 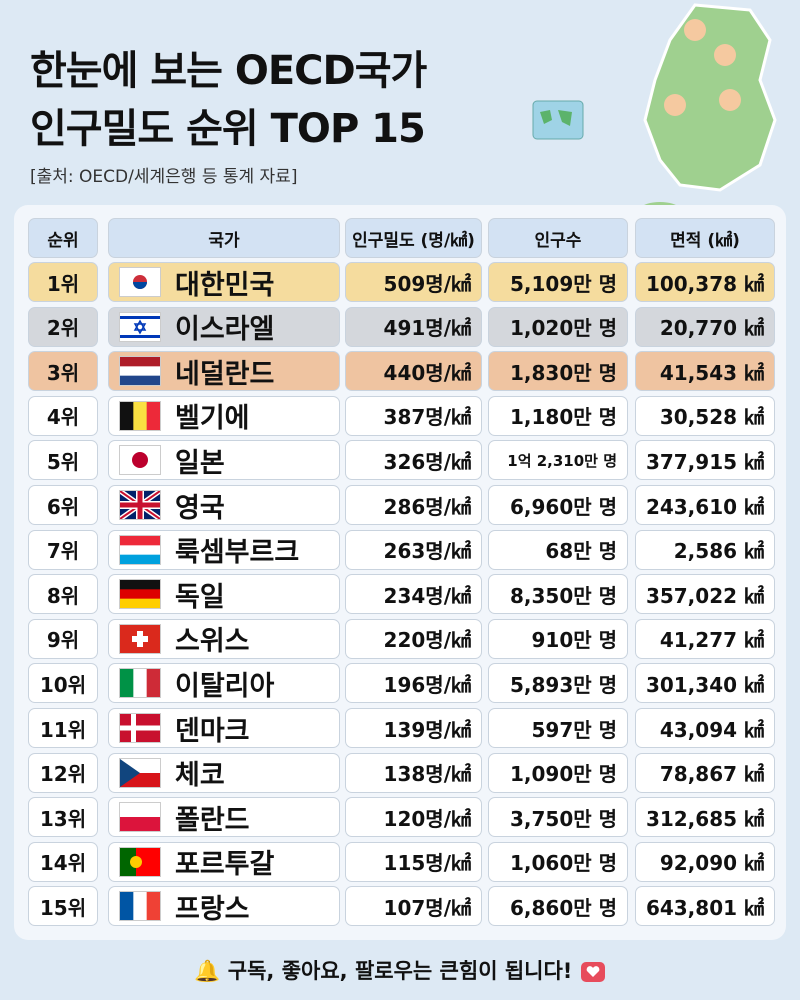 I want to click on footer-text: 구독, 좋아요, 팔로우는 큰힘이 됩니다!, so click(x=400, y=971).